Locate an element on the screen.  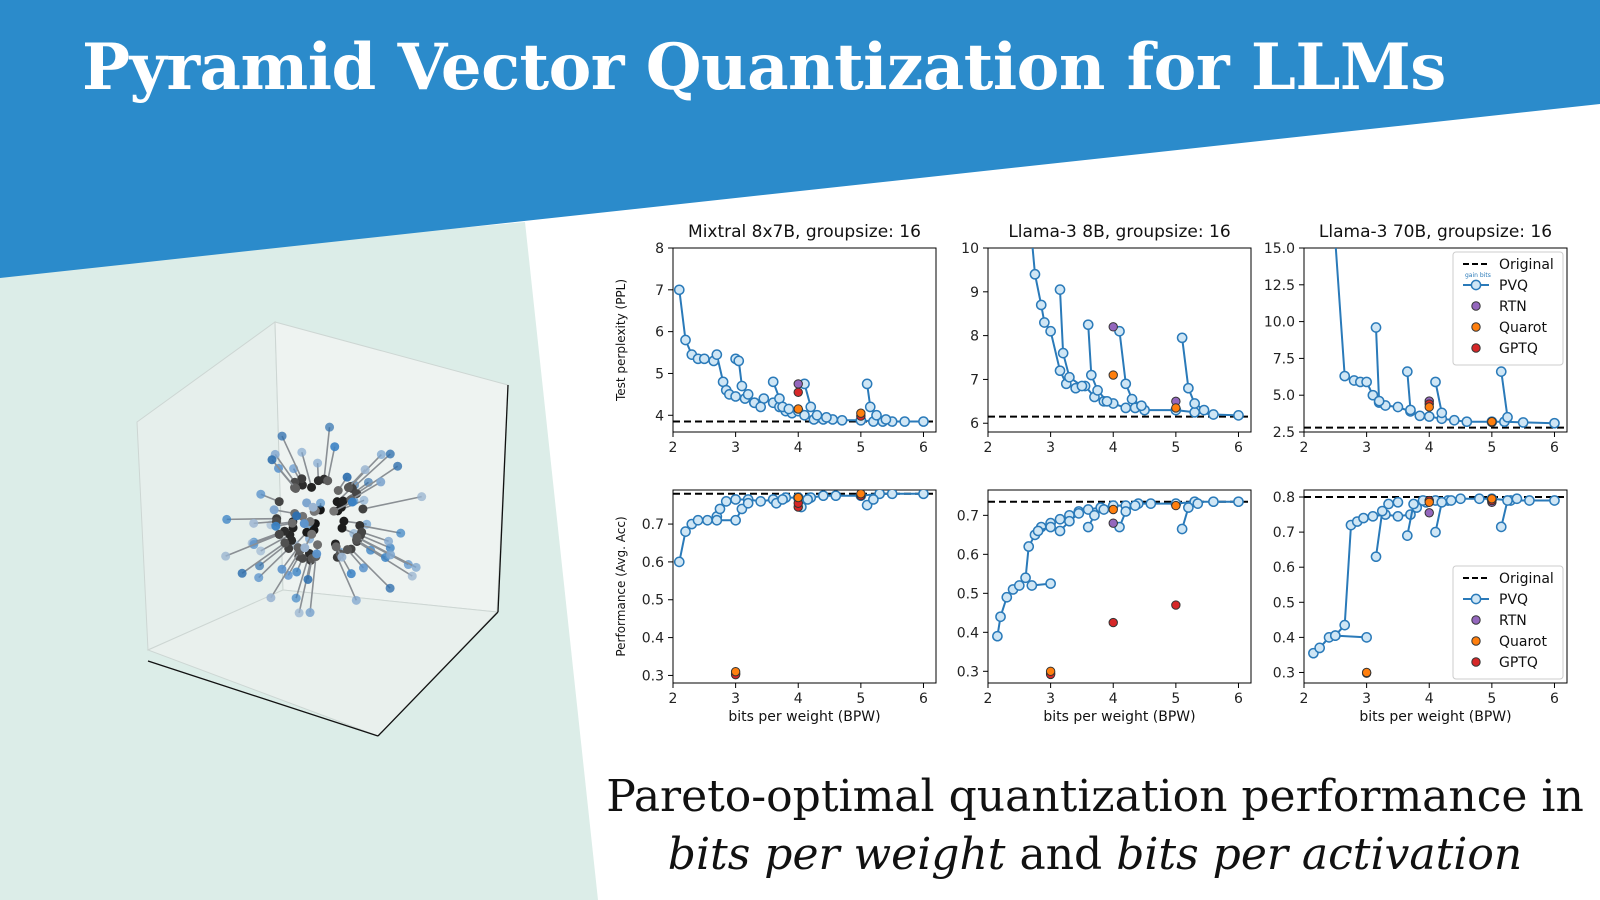
sphere-spikes is located at coordinates (324, 520).